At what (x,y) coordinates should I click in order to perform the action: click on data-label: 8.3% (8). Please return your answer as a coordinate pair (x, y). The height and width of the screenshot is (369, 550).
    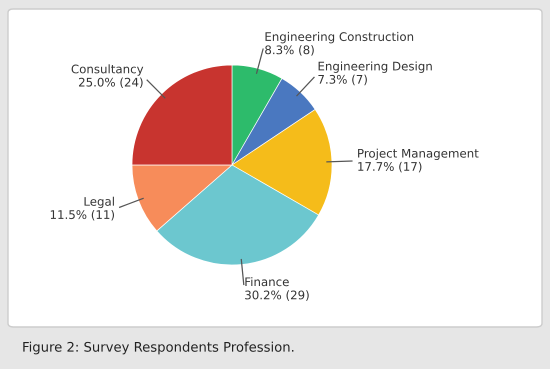
    Looking at the image, I should click on (289, 50).